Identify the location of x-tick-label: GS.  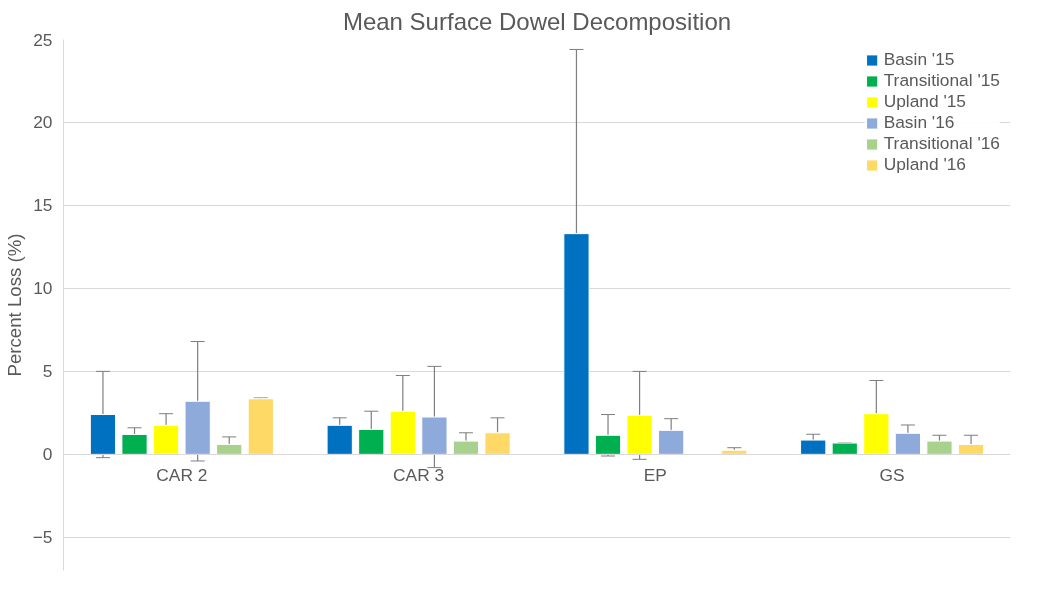
(892, 475).